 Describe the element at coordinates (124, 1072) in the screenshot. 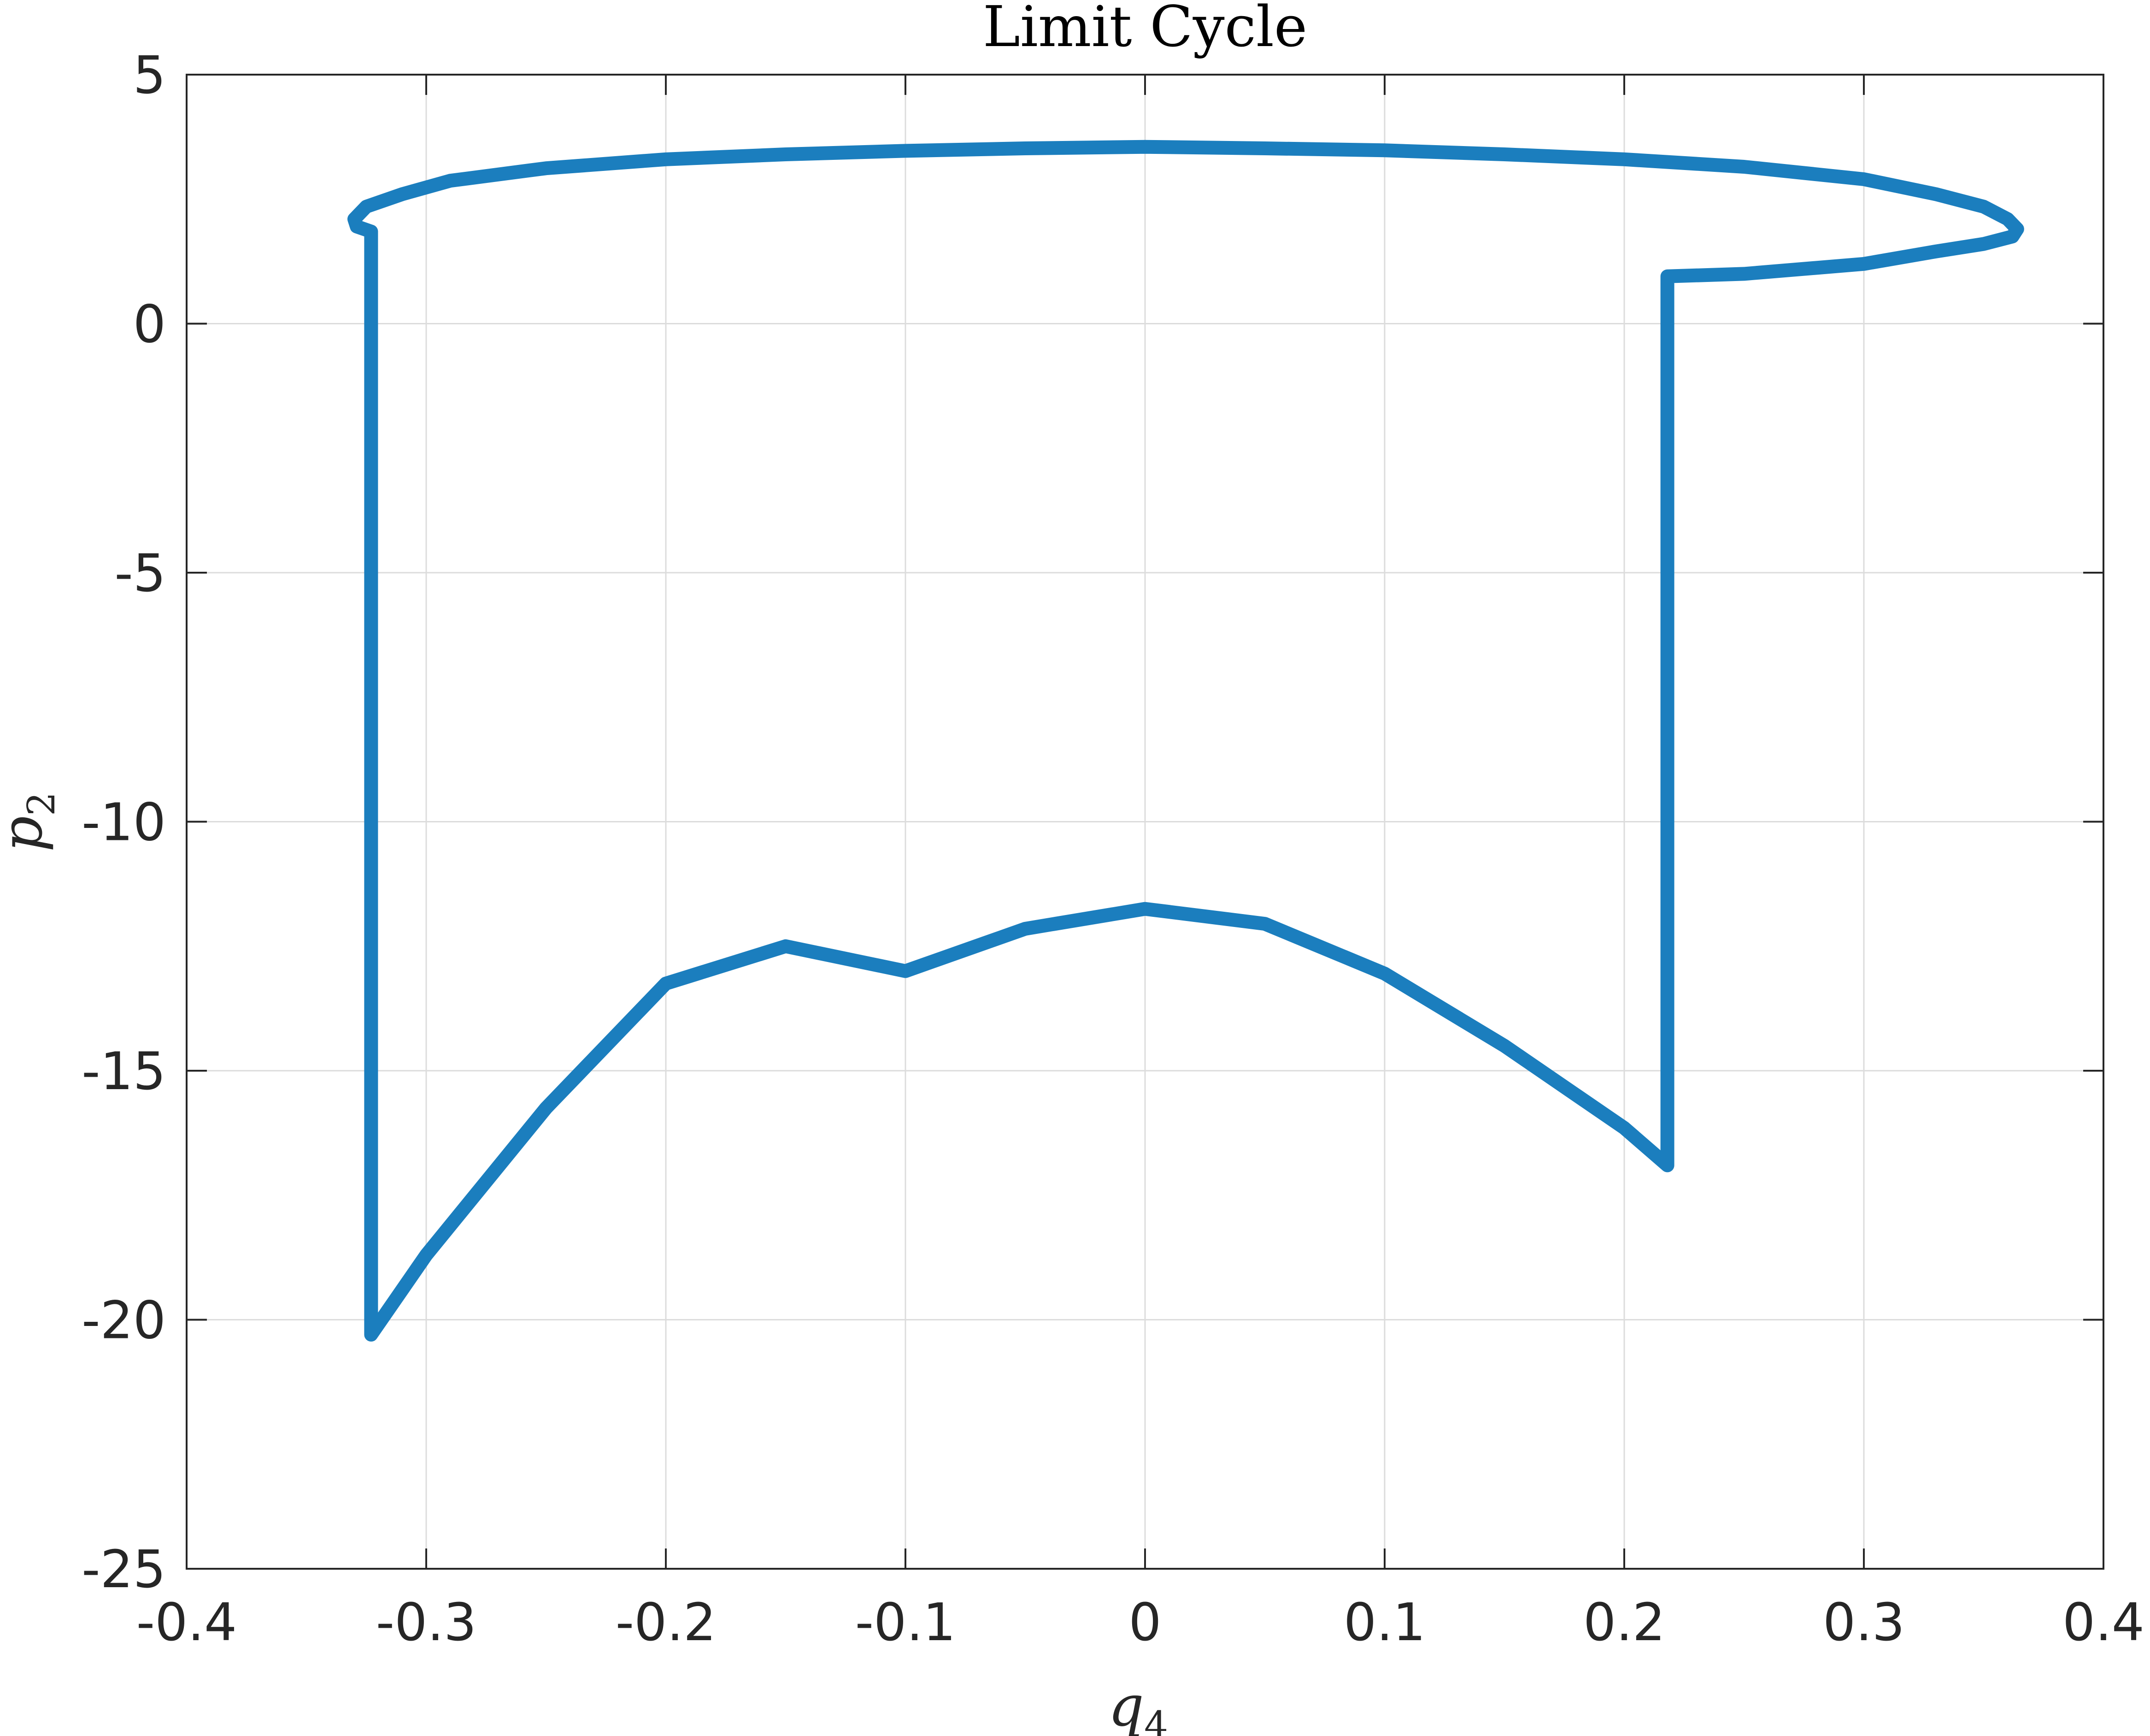

I see `y-tick-label: -15` at that location.